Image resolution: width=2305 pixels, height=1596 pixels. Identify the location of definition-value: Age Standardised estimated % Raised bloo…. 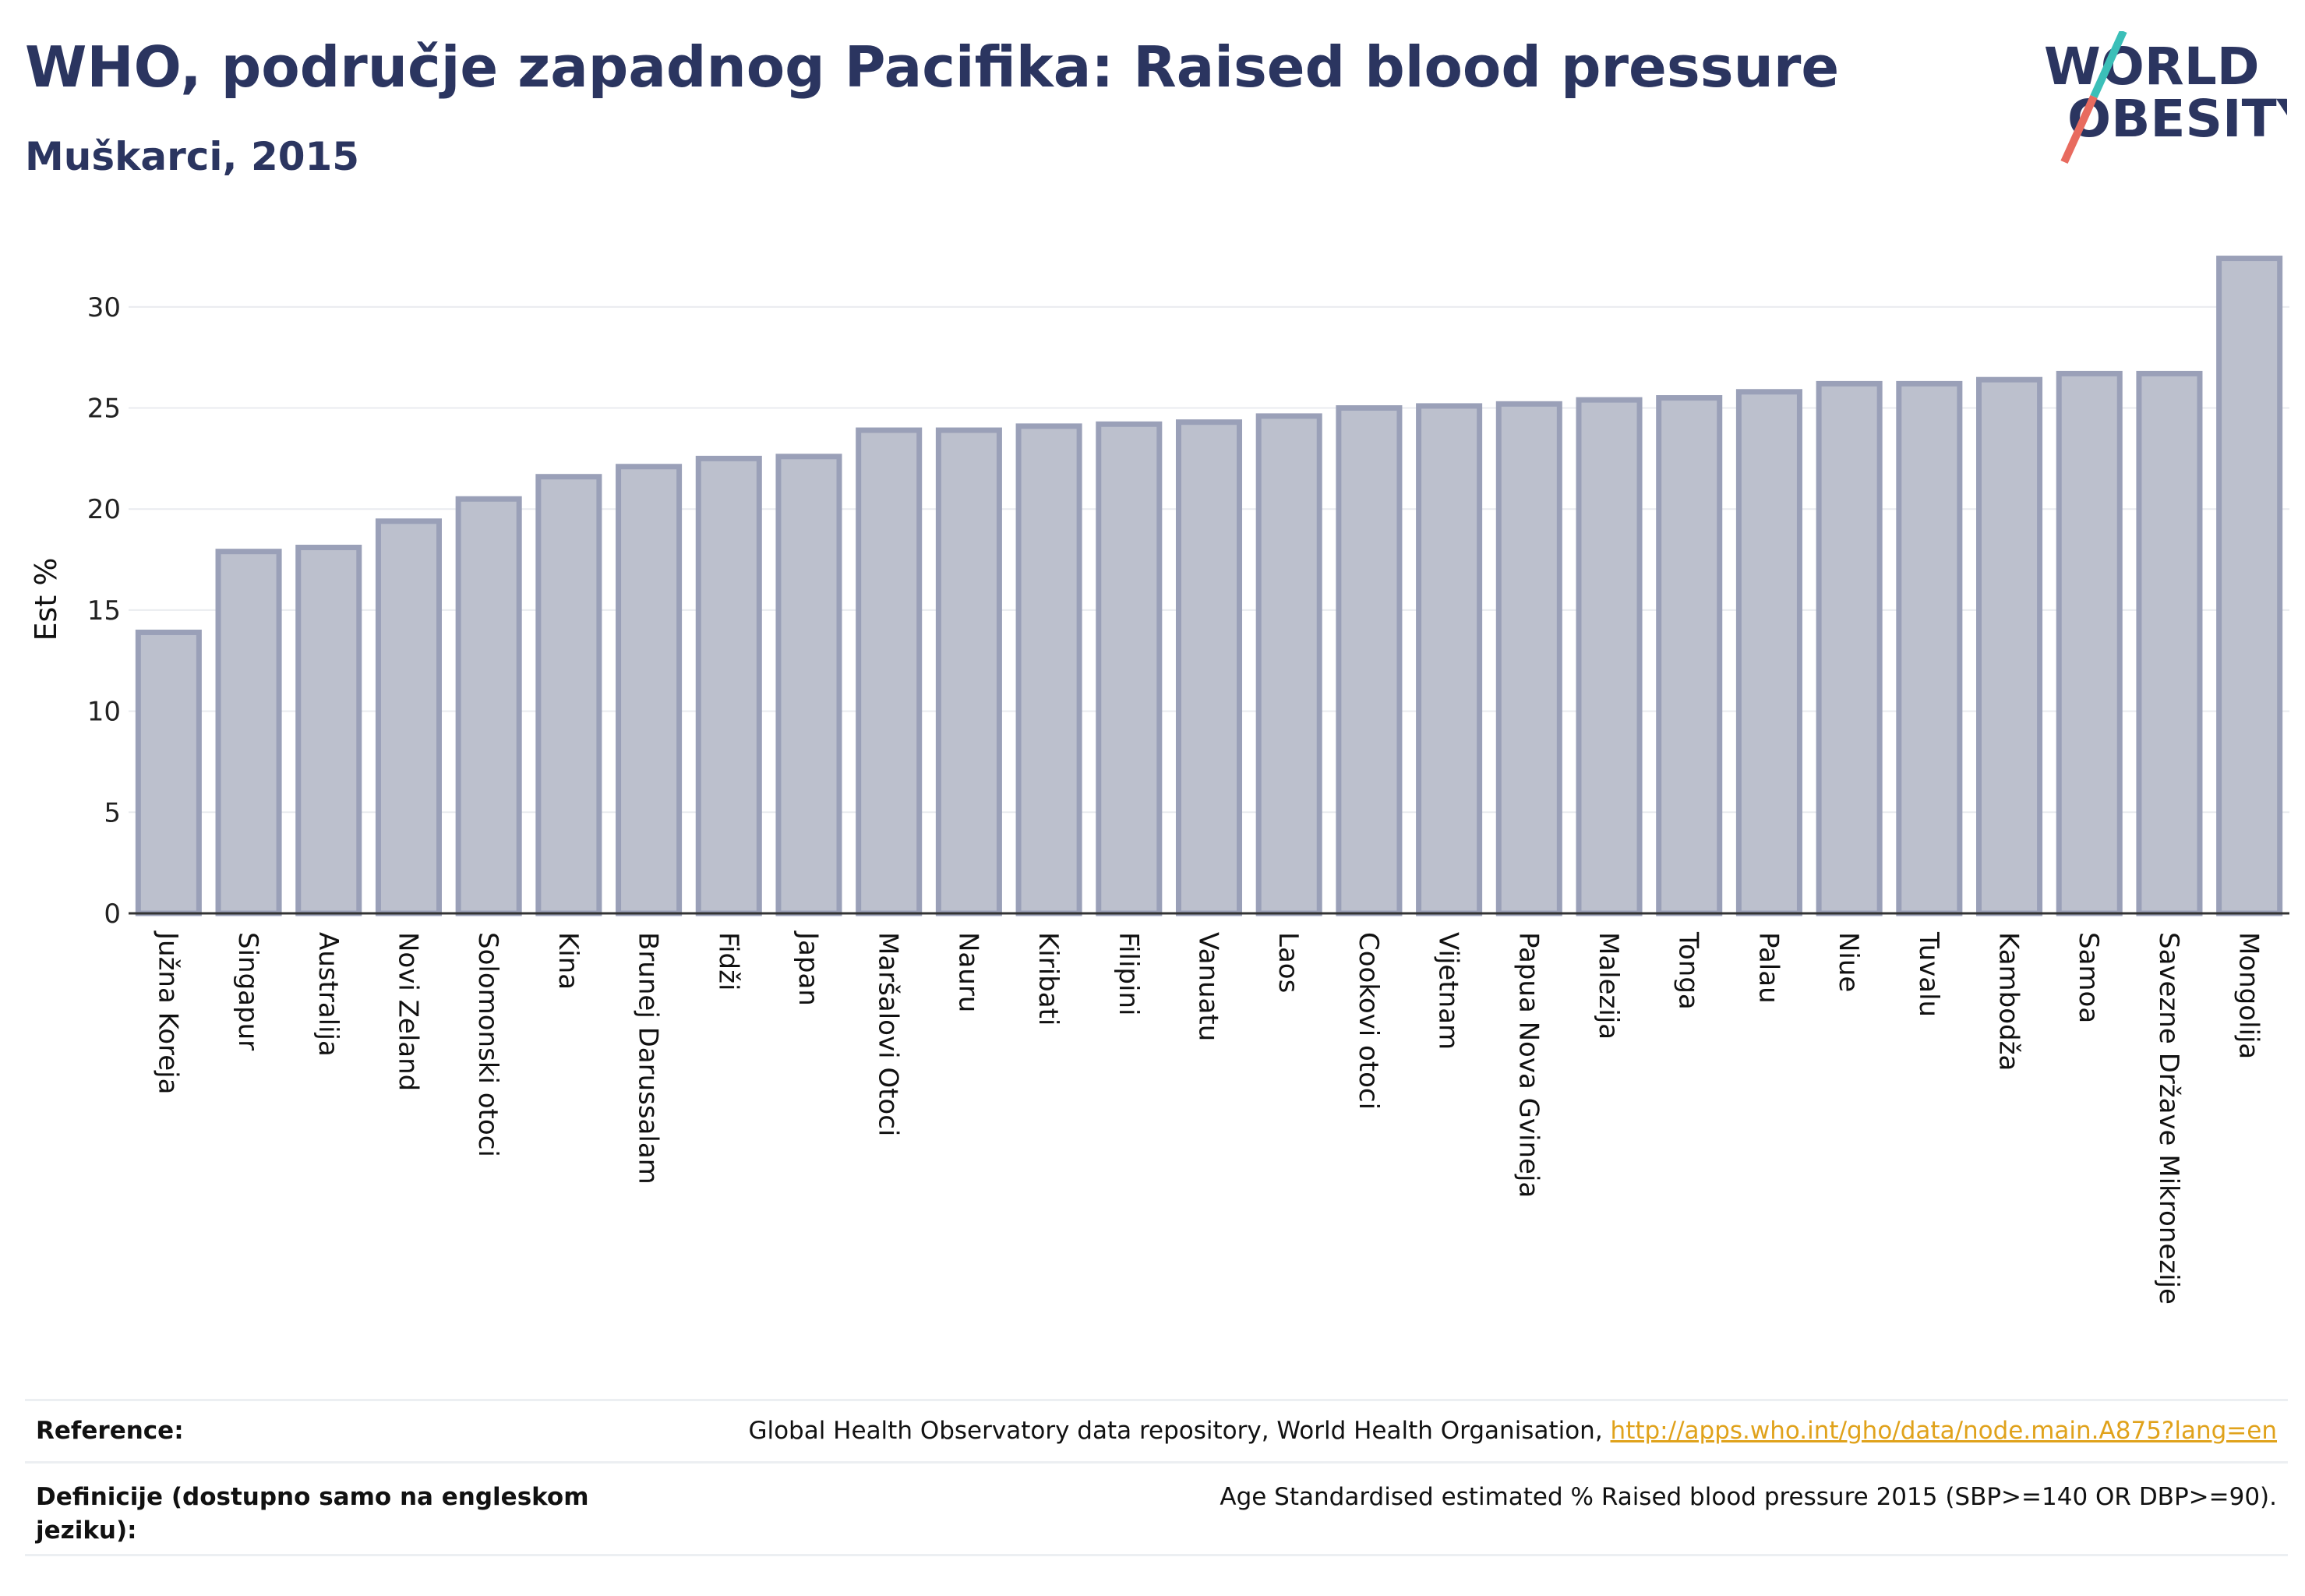
(1748, 1497).